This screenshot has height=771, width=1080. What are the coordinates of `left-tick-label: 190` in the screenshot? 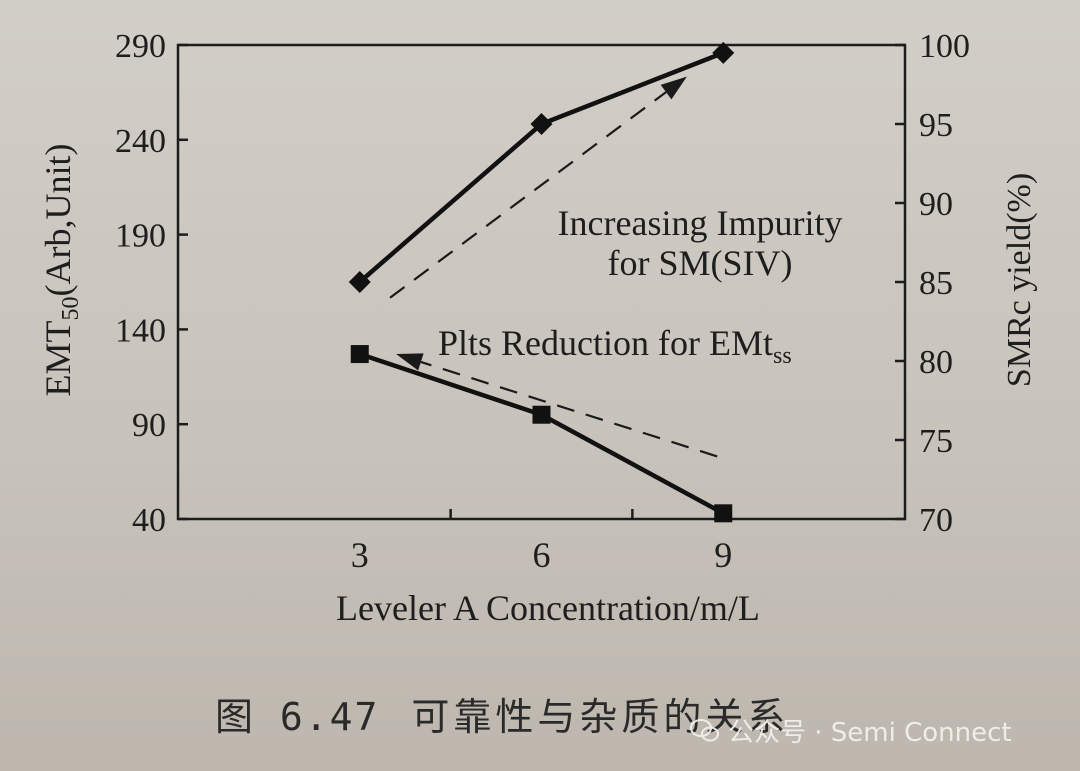 It's located at (140, 236).